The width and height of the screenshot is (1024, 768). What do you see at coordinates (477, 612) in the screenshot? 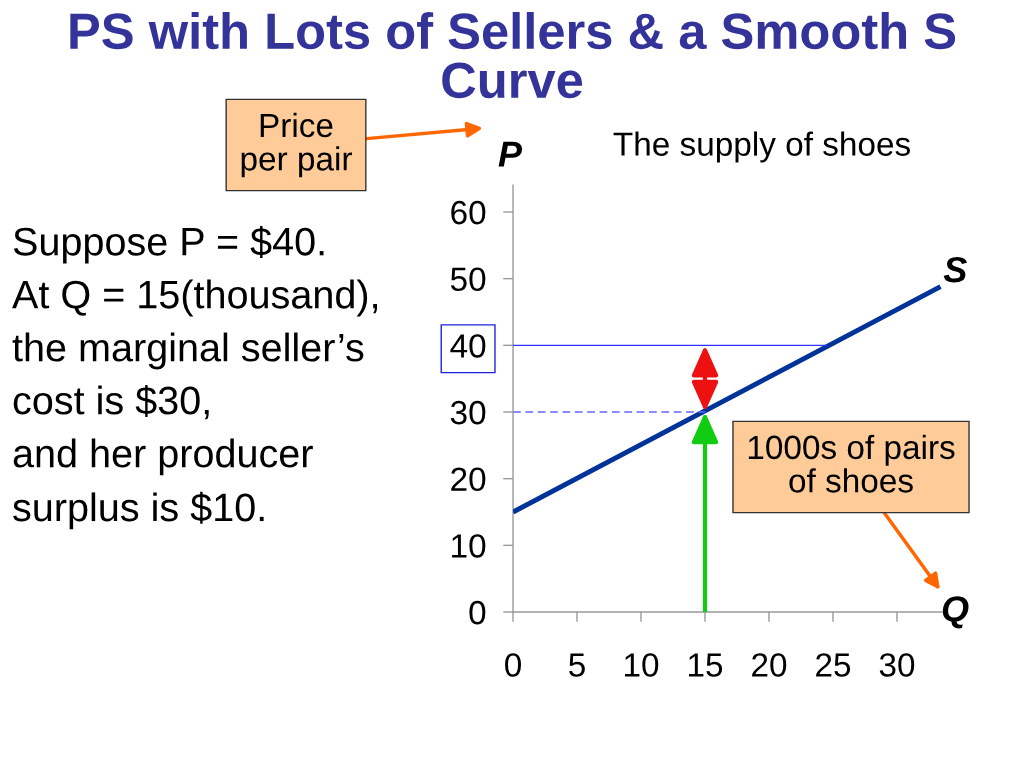
I see `y-tick-label: 0` at bounding box center [477, 612].